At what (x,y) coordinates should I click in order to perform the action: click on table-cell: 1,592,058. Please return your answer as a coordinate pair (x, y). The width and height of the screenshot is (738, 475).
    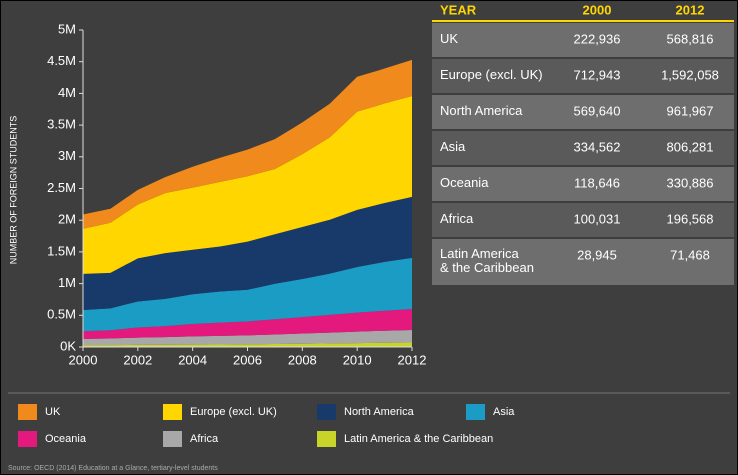
    Looking at the image, I should click on (690, 74).